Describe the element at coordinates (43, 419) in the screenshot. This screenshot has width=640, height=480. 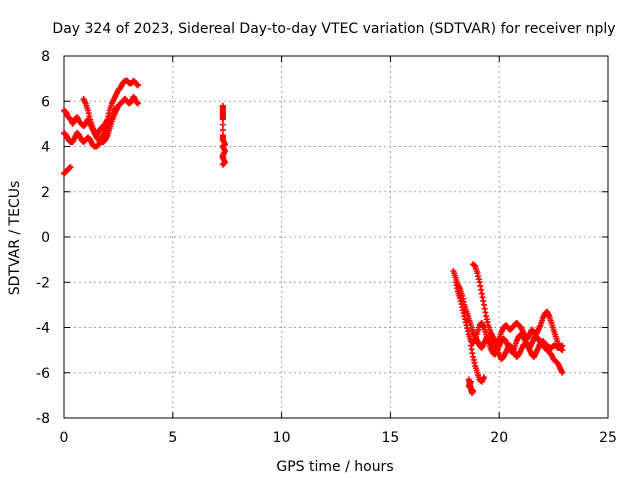
I see `y-tick-label: -8` at that location.